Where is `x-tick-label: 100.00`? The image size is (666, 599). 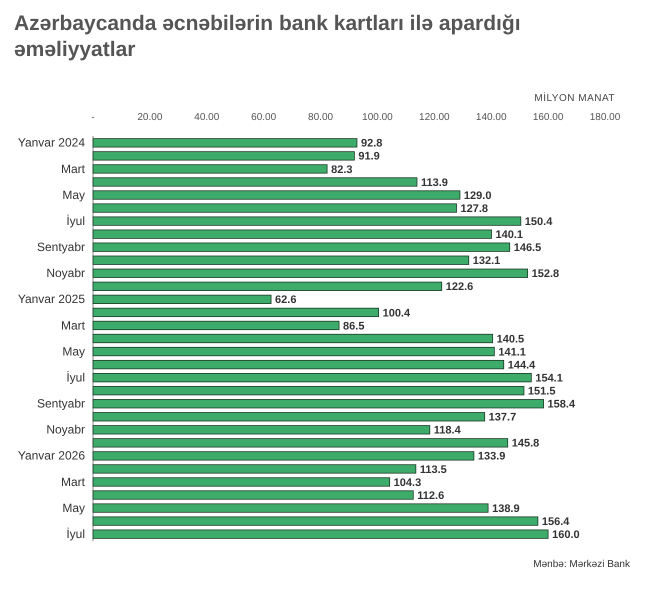
x-tick-label: 100.00 is located at coordinates (378, 117).